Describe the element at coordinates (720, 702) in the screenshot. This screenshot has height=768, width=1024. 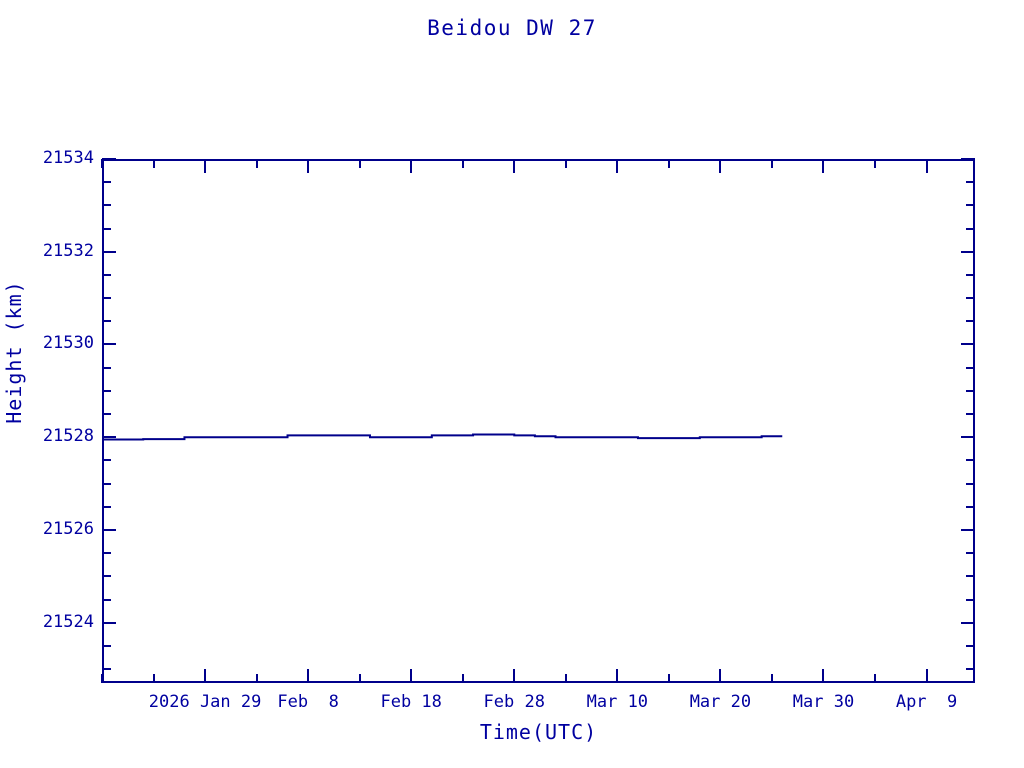
I see `x-tick-label: Mar 20` at that location.